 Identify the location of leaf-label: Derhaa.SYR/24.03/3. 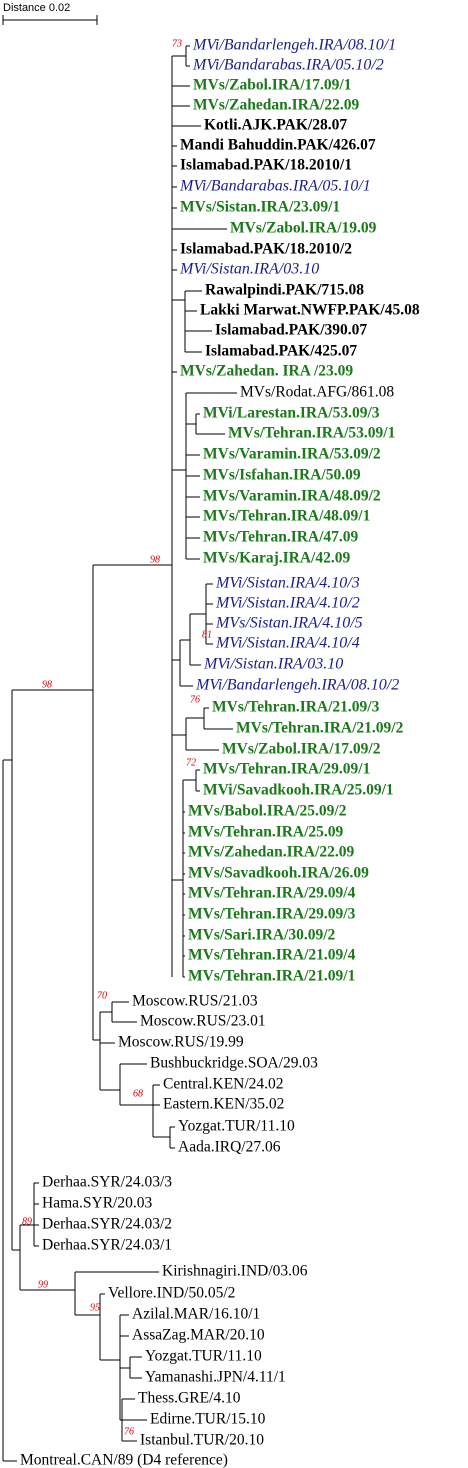
(107, 1182).